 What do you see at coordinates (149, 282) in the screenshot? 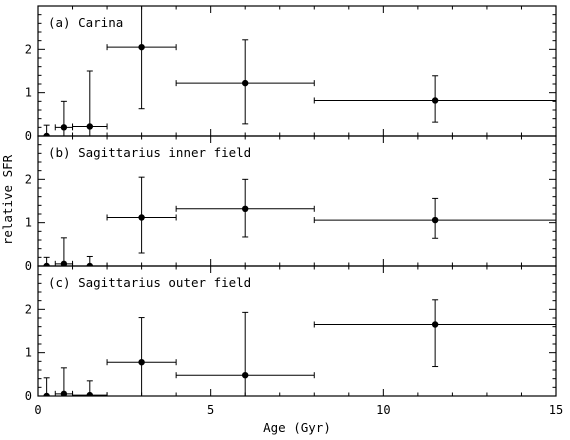
I see `panel-title: (c) Sagittarius outer field` at bounding box center [149, 282].